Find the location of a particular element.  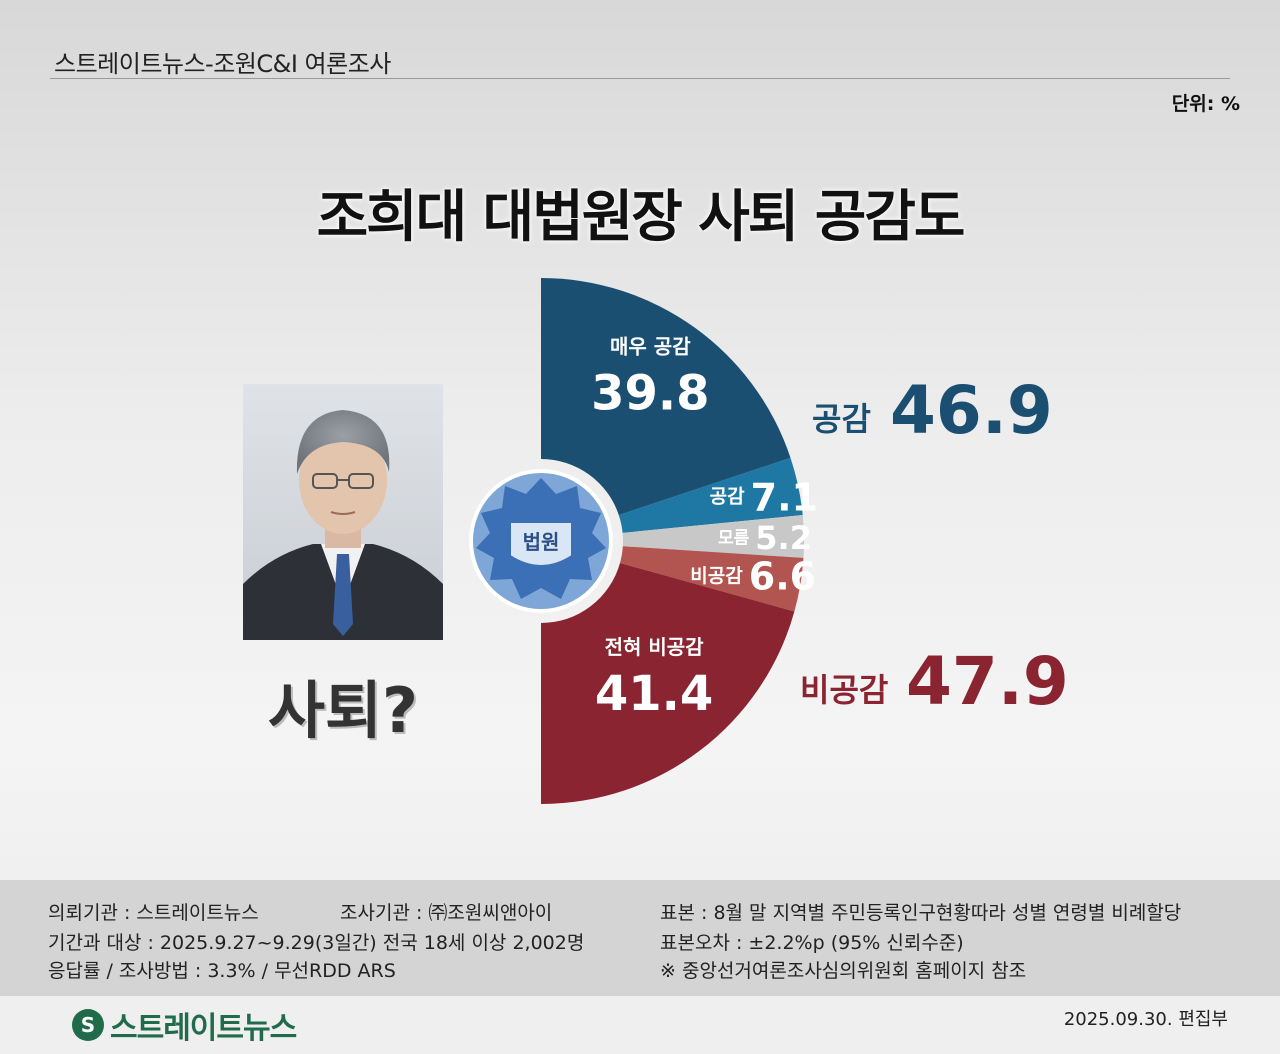

bottom-bar is located at coordinates (640, 1025).